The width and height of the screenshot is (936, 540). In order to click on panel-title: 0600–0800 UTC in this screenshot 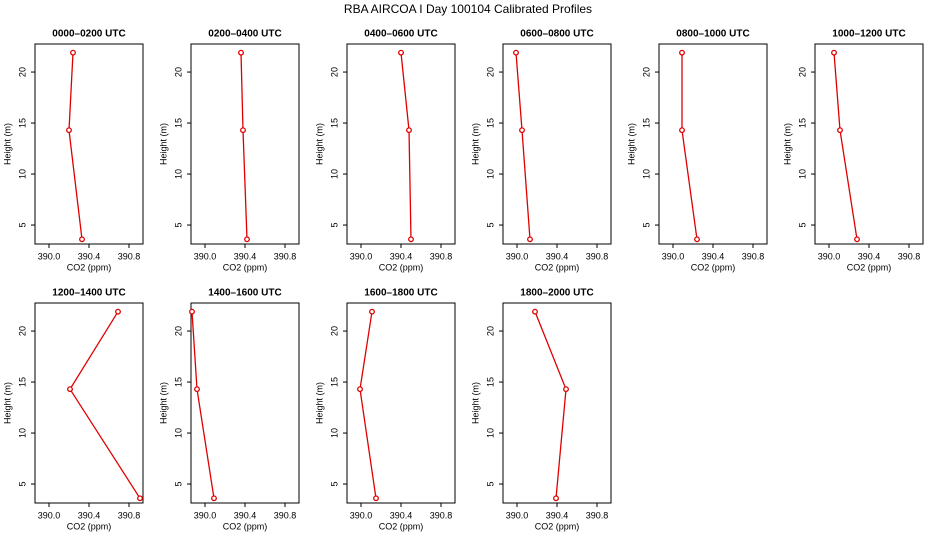, I will do `click(556, 34)`.